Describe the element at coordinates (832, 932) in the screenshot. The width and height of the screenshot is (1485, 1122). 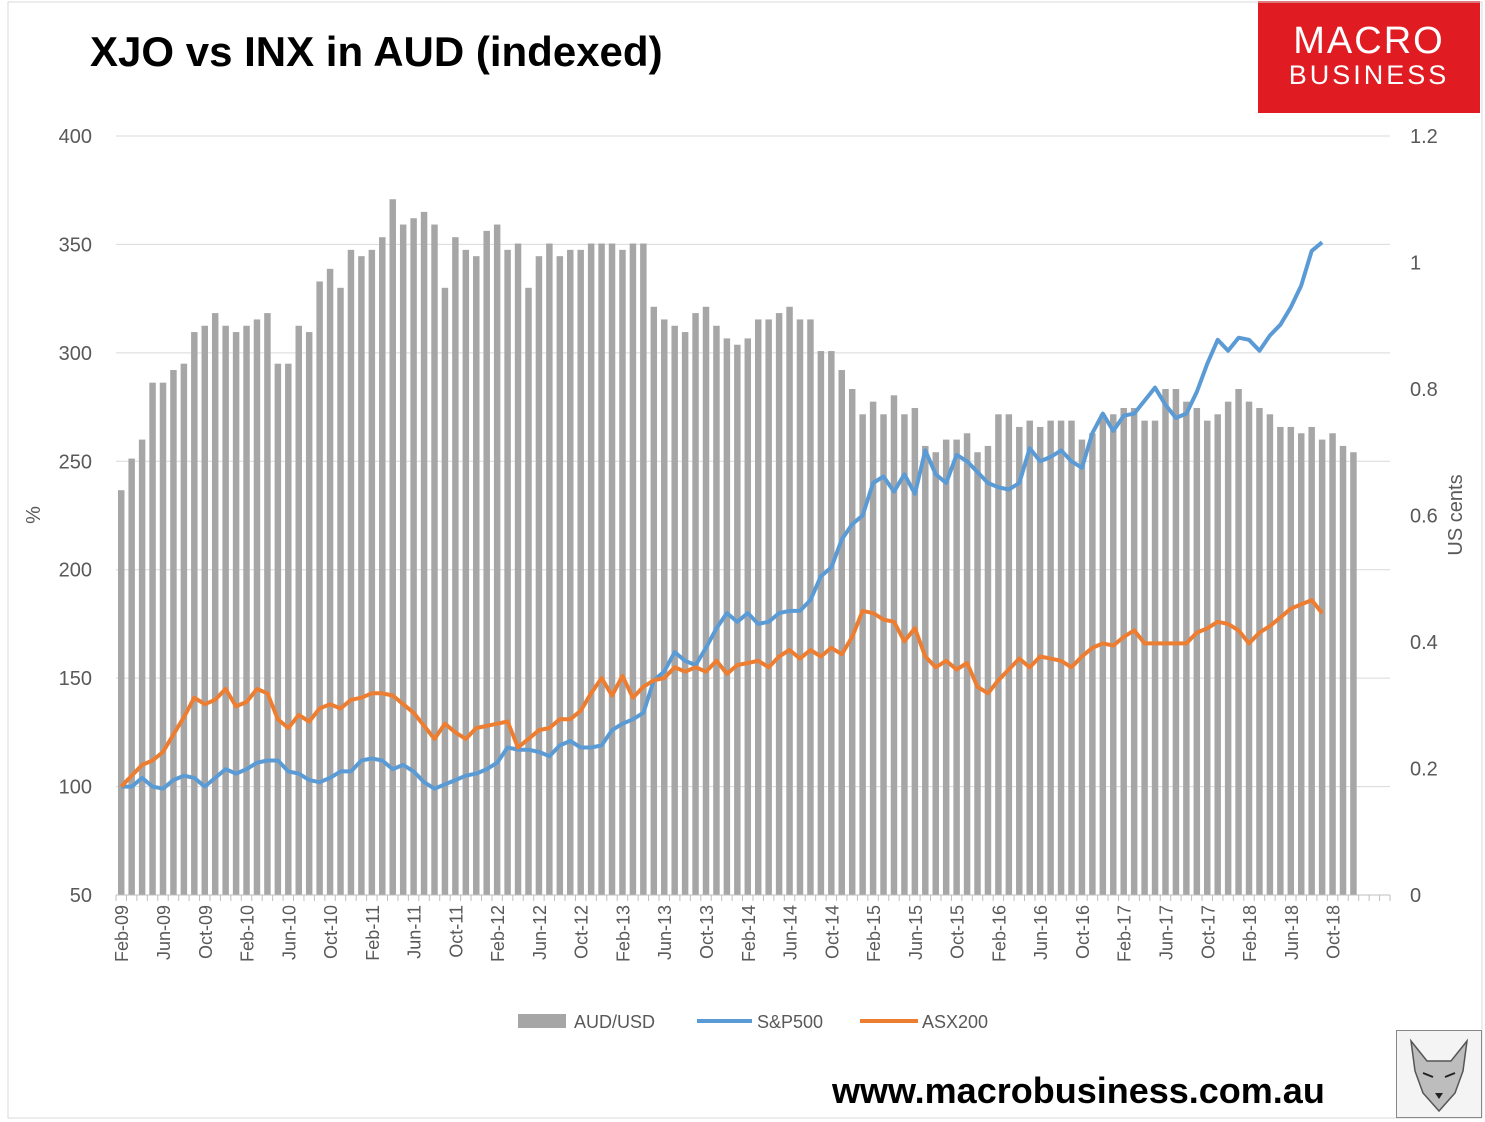
I see `x-tick-label: Oct-14` at that location.